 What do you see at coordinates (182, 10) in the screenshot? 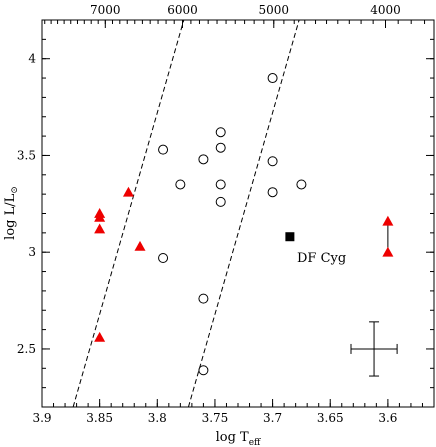
I see `top-tick-label: 6000` at bounding box center [182, 10].